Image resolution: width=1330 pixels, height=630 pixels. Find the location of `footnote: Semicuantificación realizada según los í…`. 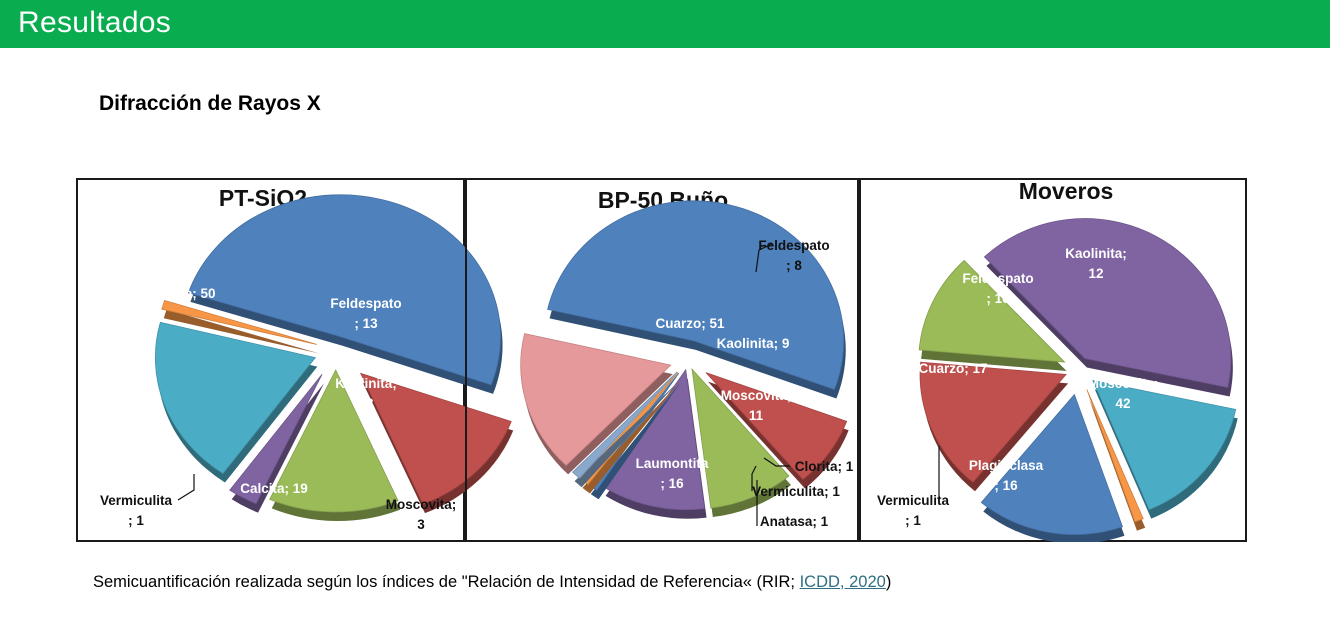

footnote: Semicuantificación realizada según los í… is located at coordinates (492, 582).